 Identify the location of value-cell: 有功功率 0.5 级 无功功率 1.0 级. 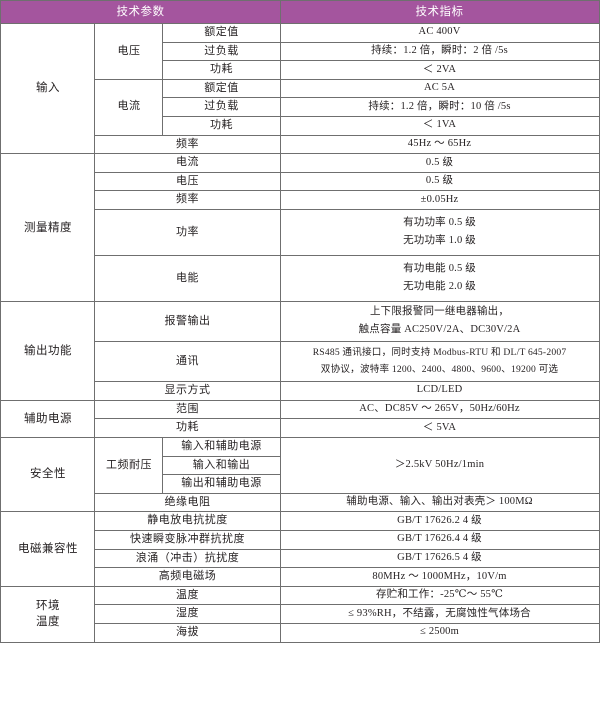
(439, 233).